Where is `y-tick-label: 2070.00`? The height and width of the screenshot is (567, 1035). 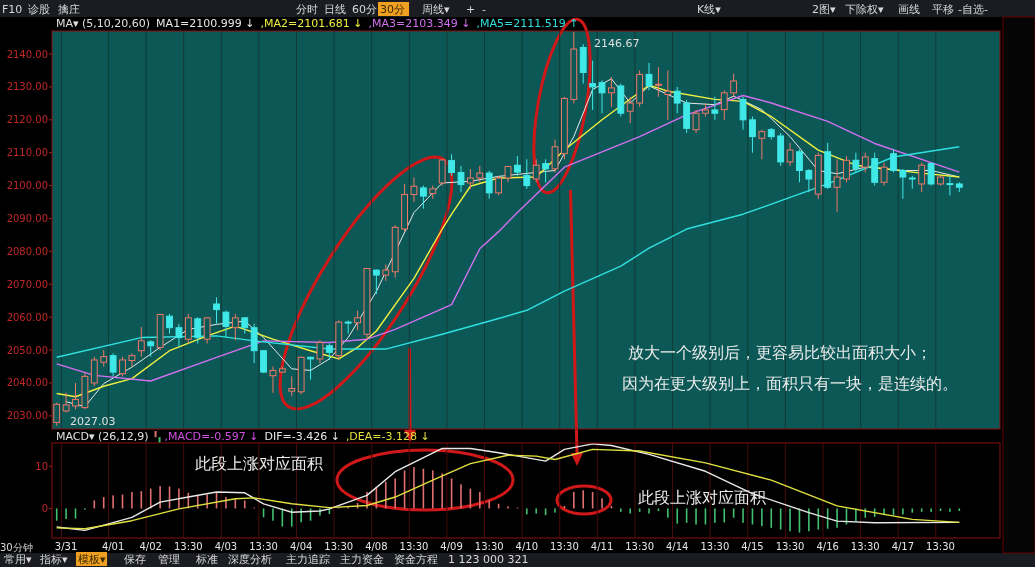 y-tick-label: 2070.00 is located at coordinates (27, 284).